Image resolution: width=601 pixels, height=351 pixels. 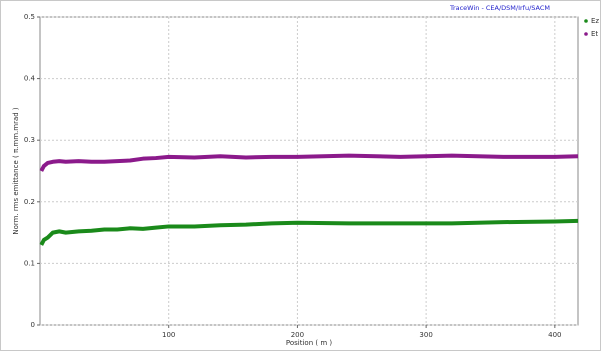 I want to click on legend-label: Ez, so click(x=595, y=21).